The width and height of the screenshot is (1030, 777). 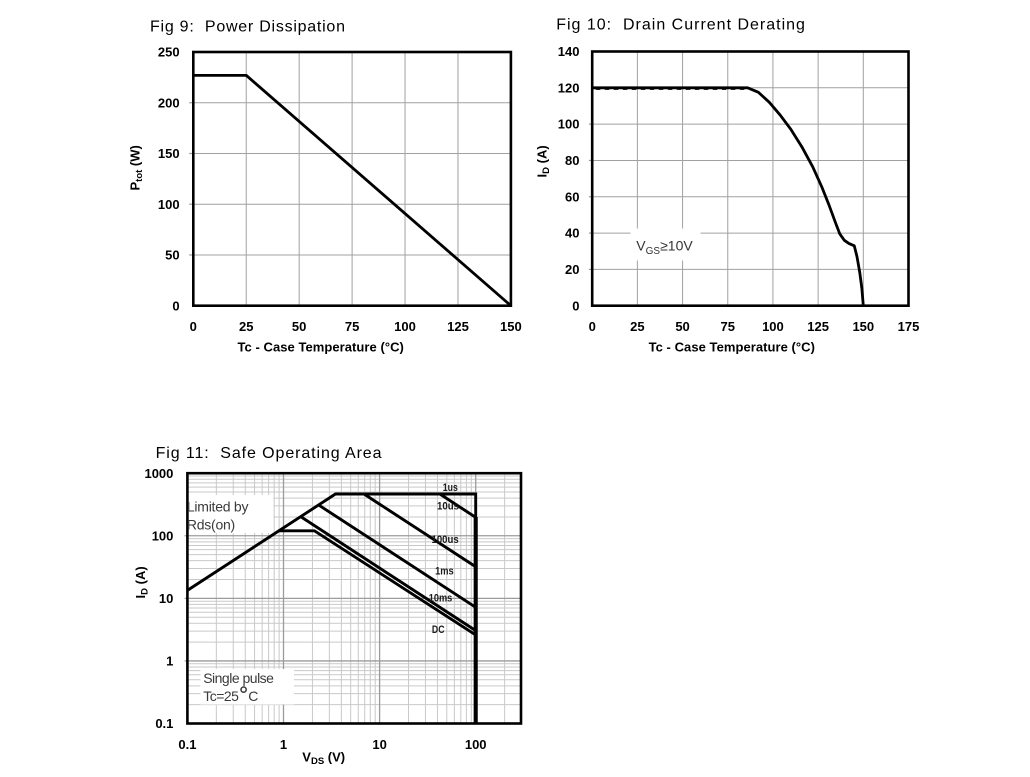 I want to click on svg-text: 40, so click(x=572, y=233).